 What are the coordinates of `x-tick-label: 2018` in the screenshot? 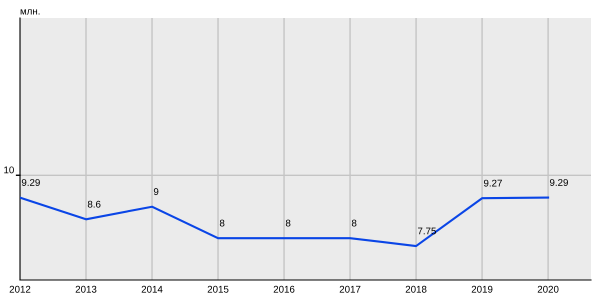 It's located at (416, 289).